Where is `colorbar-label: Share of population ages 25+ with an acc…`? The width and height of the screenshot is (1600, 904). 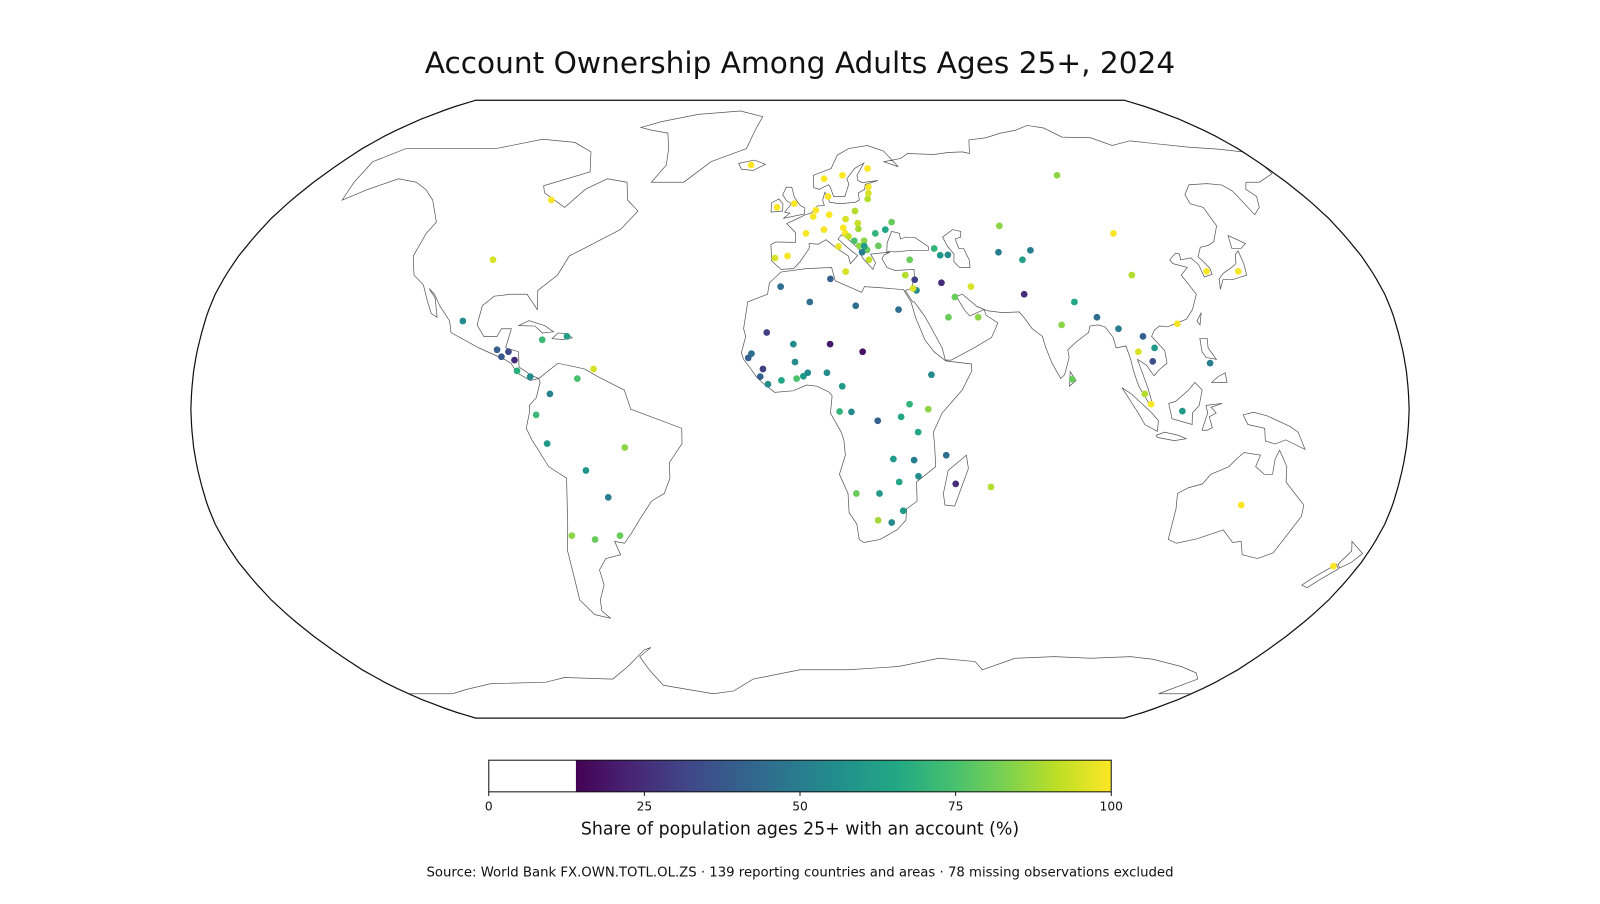
colorbar-label: Share of population ages 25+ with an acc… is located at coordinates (800, 830).